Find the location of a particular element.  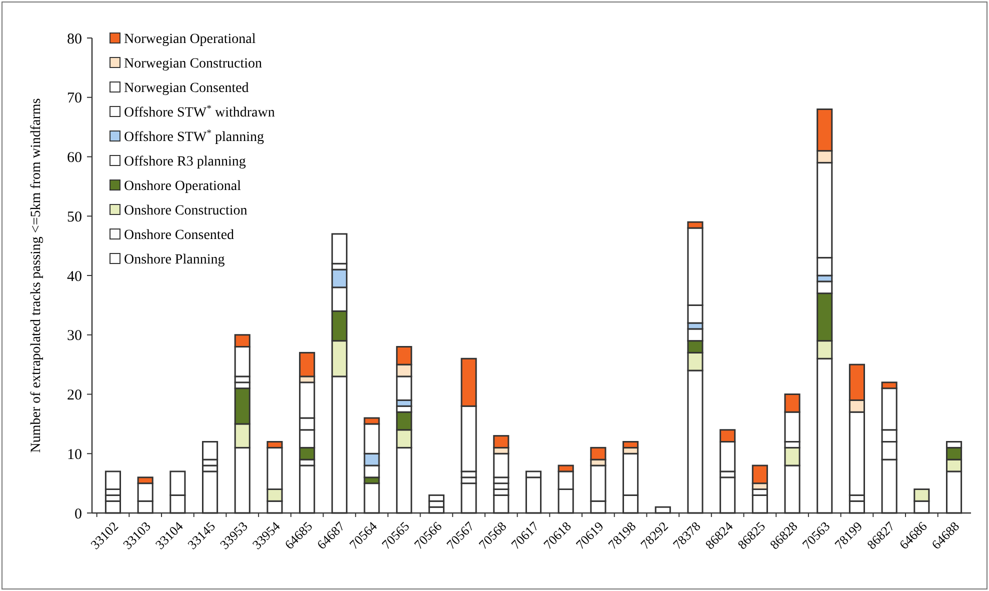

legend-label: Onshore Operational is located at coordinates (183, 186).